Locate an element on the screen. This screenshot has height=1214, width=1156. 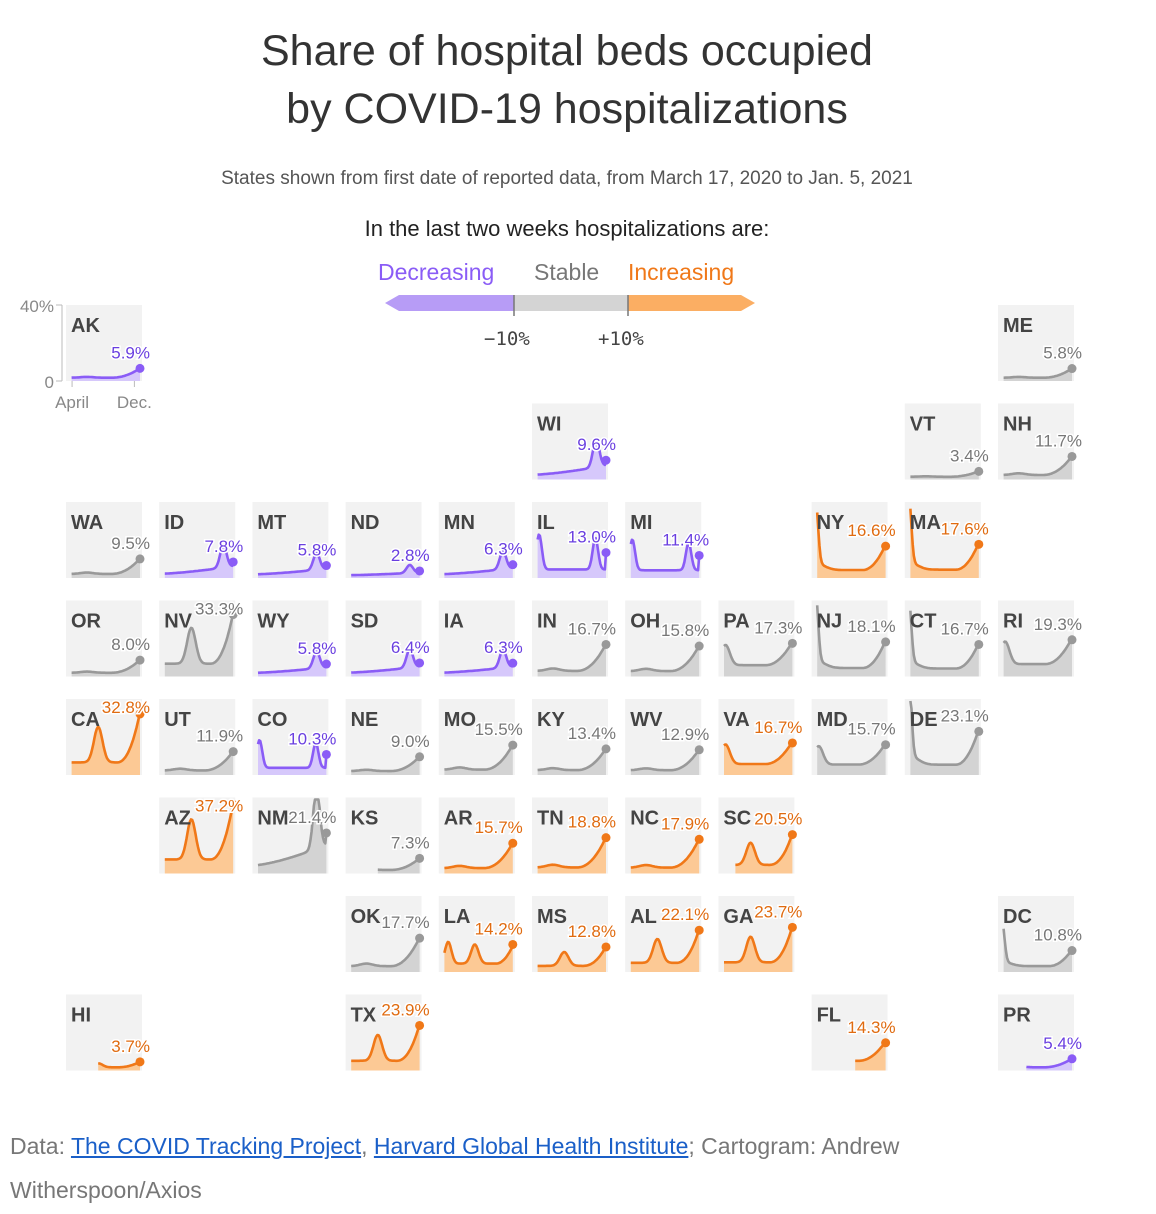
state-abbrev: RI is located at coordinates (1013, 622).